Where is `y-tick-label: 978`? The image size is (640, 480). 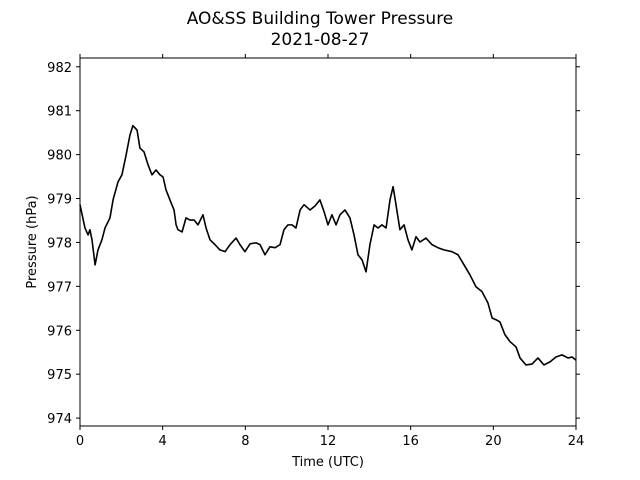 y-tick-label: 978 is located at coordinates (59, 243).